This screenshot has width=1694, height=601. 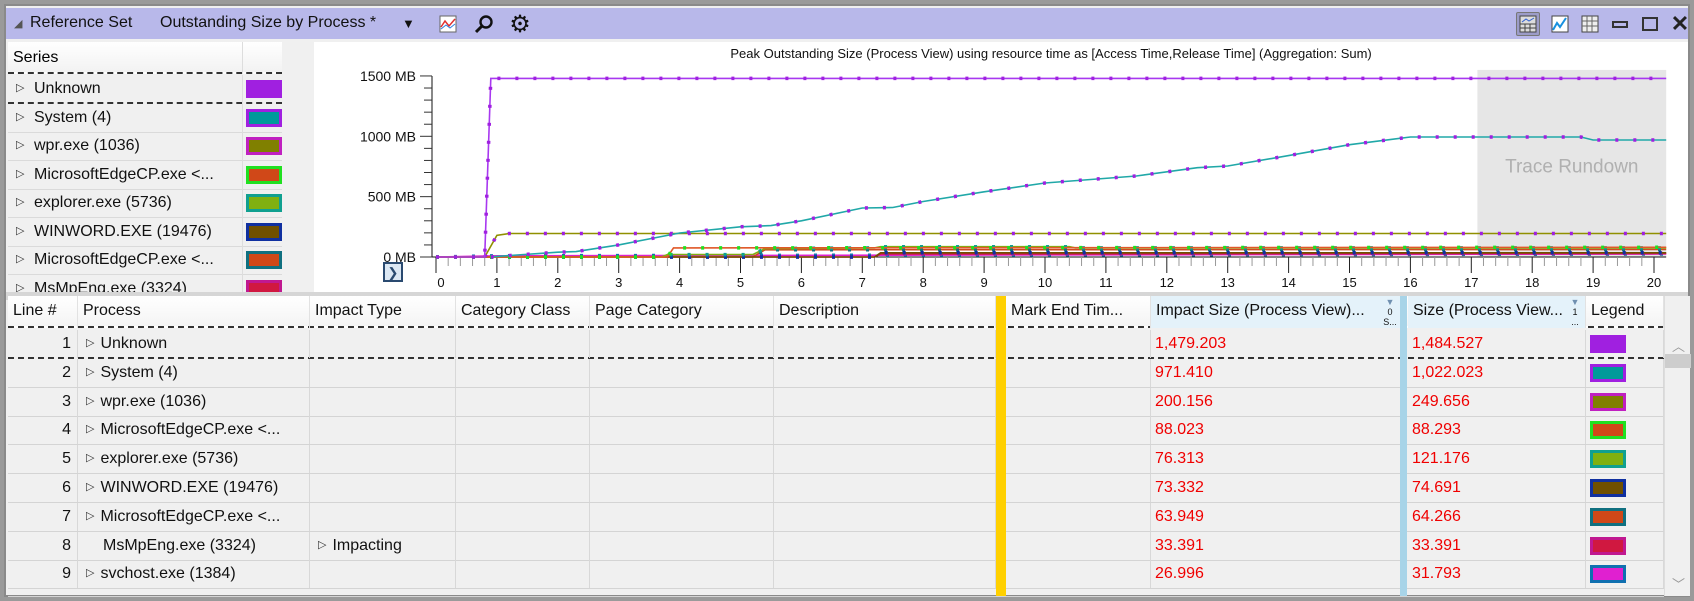 I want to click on process-cell: ▷ Unknown, so click(x=194, y=344).